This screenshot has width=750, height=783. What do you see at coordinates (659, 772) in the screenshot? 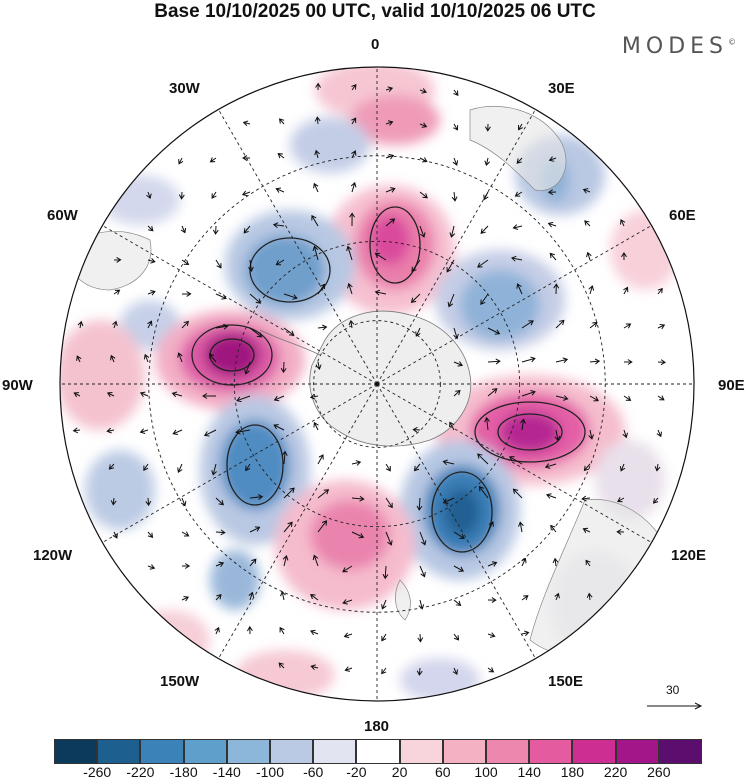
I see `colorbar-tick-label: 260` at bounding box center [659, 772].